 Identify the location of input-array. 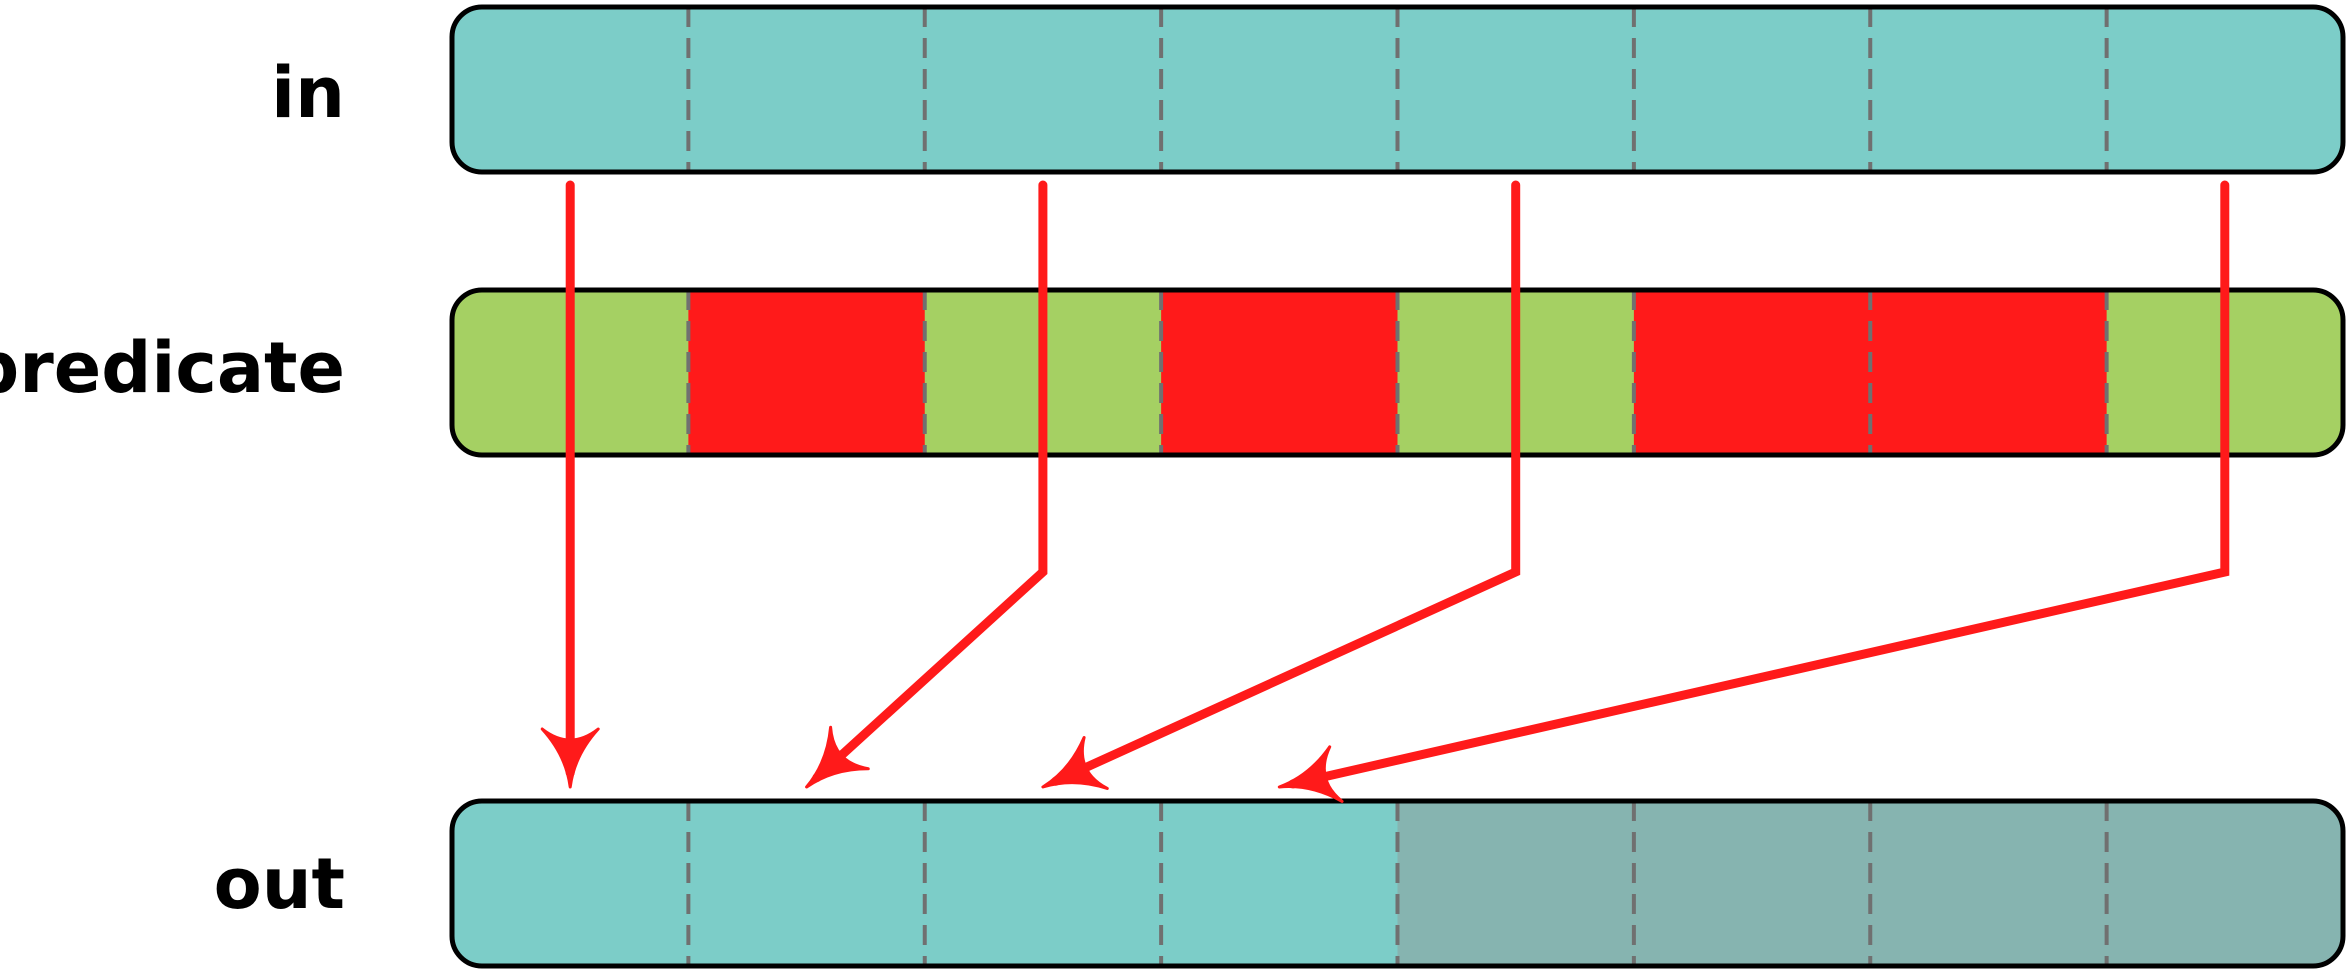
(1397, 89).